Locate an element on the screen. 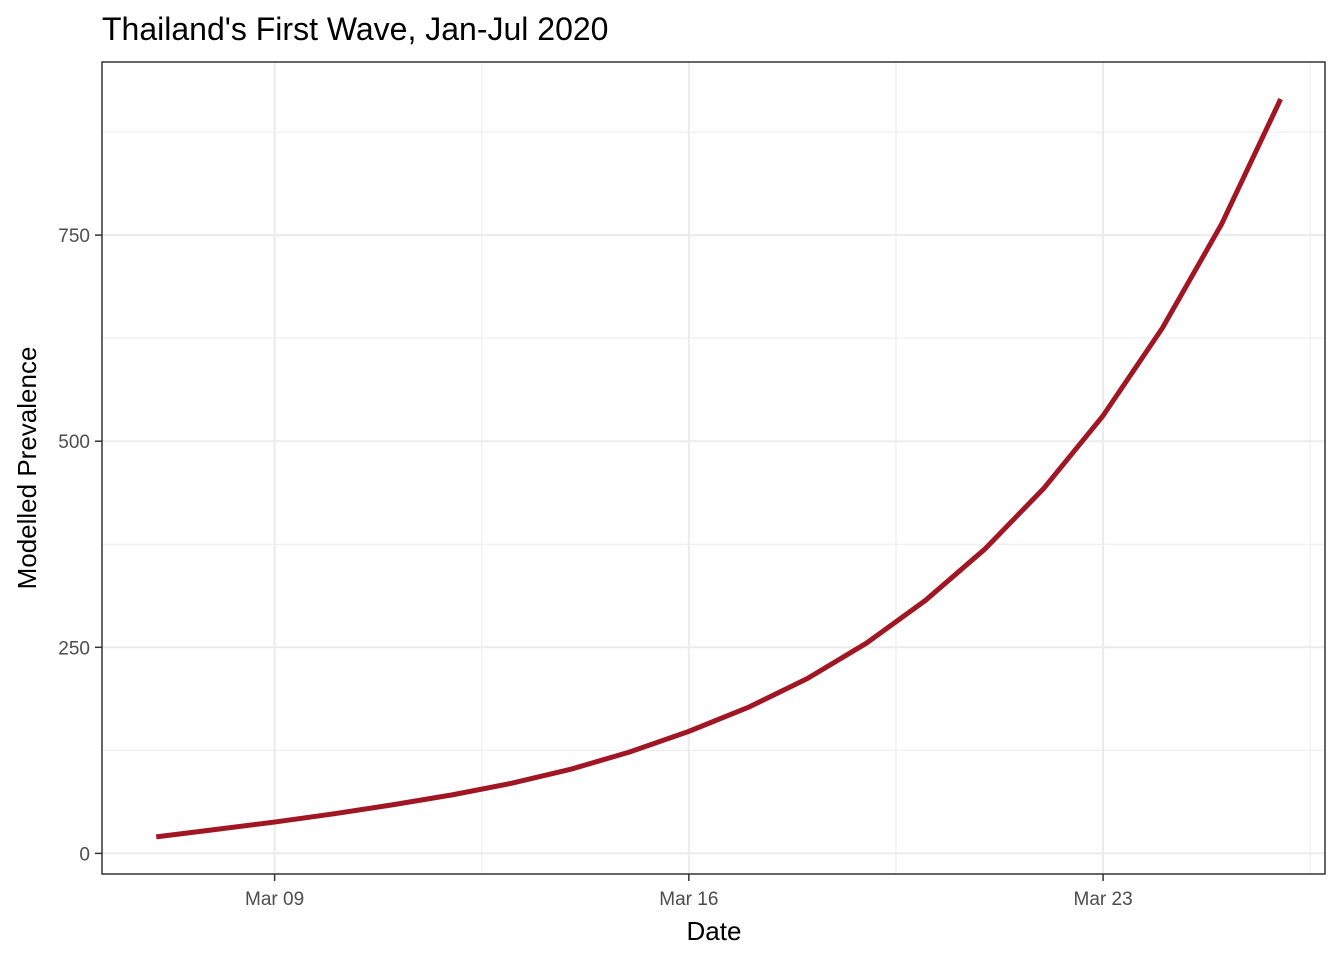  y-axis-title: Modelled Prevalence is located at coordinates (27, 468).